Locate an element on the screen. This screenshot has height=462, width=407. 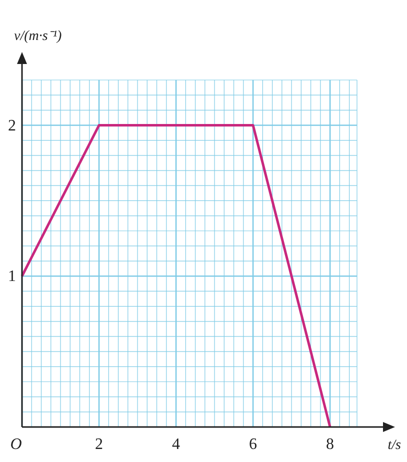
x-tick-label: 8 is located at coordinates (330, 444).